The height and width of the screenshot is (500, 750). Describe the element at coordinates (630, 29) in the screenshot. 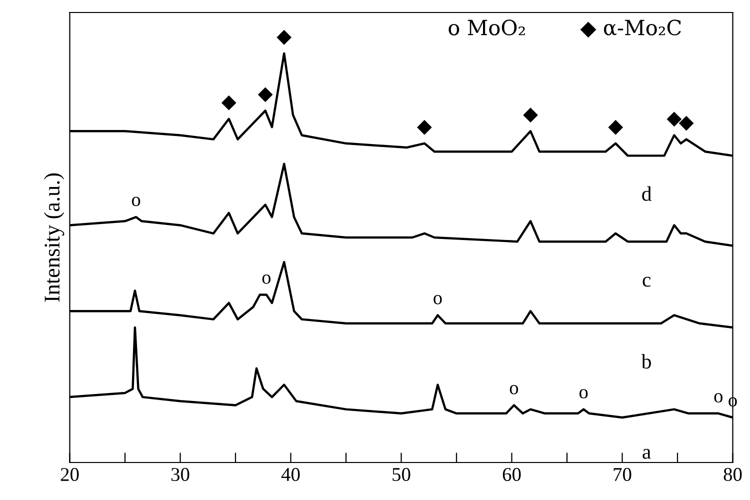

I see `text: ◆ α-Mo₂C` at that location.